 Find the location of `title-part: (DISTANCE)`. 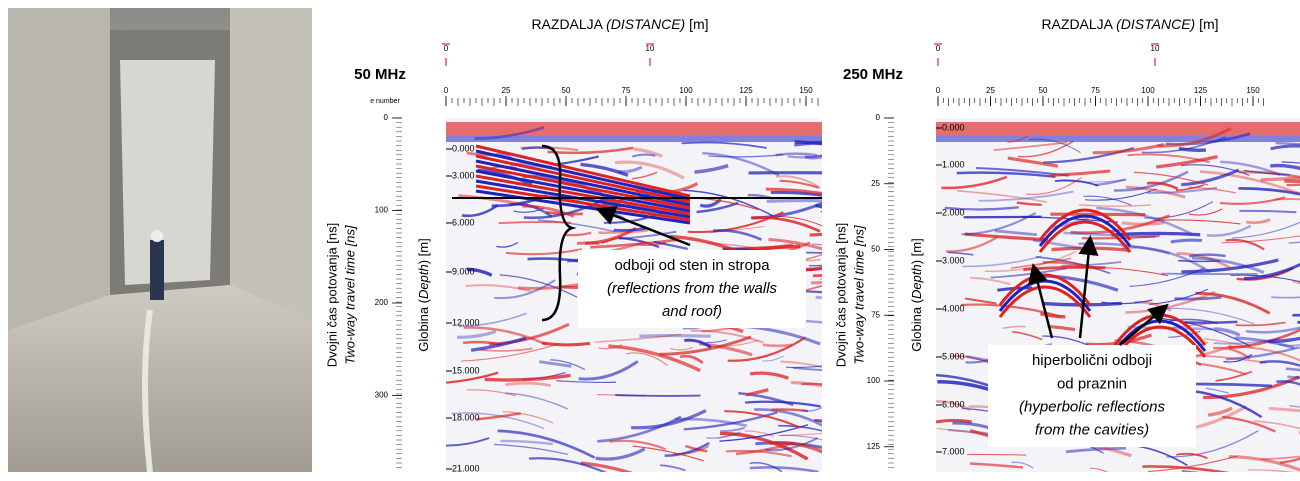

title-part: (DISTANCE) is located at coordinates (645, 24).